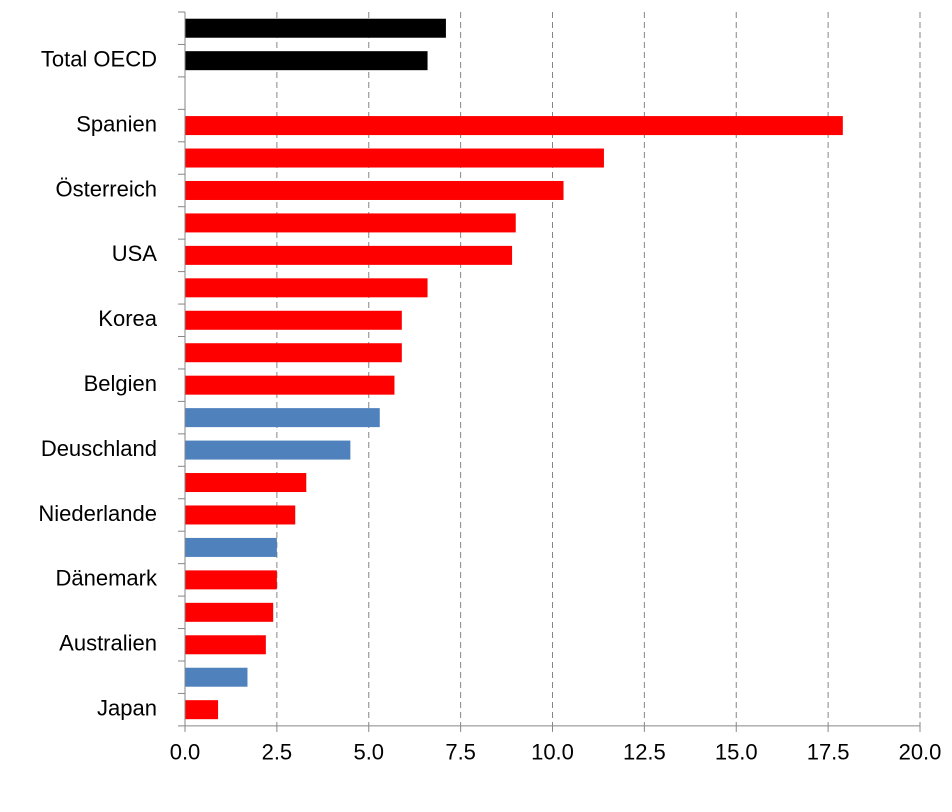 This screenshot has width=952, height=812. What do you see at coordinates (99, 58) in the screenshot?
I see `y-tick-label: Total OECD` at bounding box center [99, 58].